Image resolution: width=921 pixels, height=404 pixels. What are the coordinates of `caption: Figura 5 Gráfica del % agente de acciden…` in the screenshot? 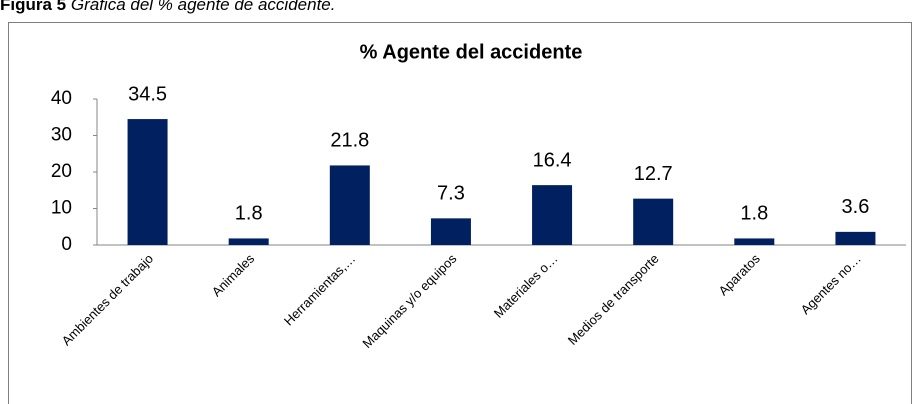 It's located at (167, 7).